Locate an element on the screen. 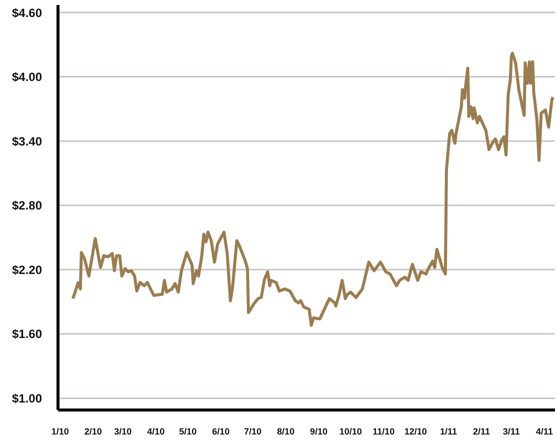 Image resolution: width=557 pixels, height=440 pixels. y-tick-label: $3.40 is located at coordinates (27, 141).